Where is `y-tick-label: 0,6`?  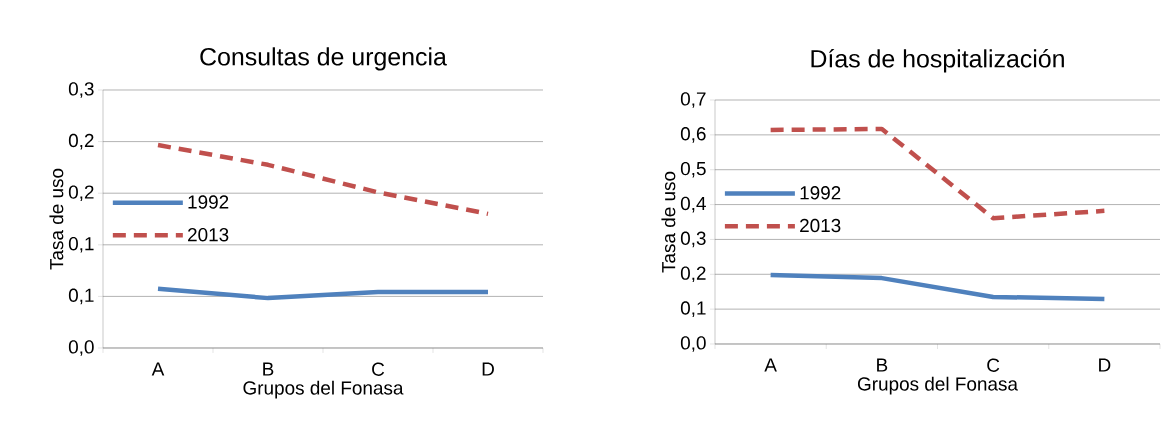
y-tick-label: 0,6 is located at coordinates (693, 135).